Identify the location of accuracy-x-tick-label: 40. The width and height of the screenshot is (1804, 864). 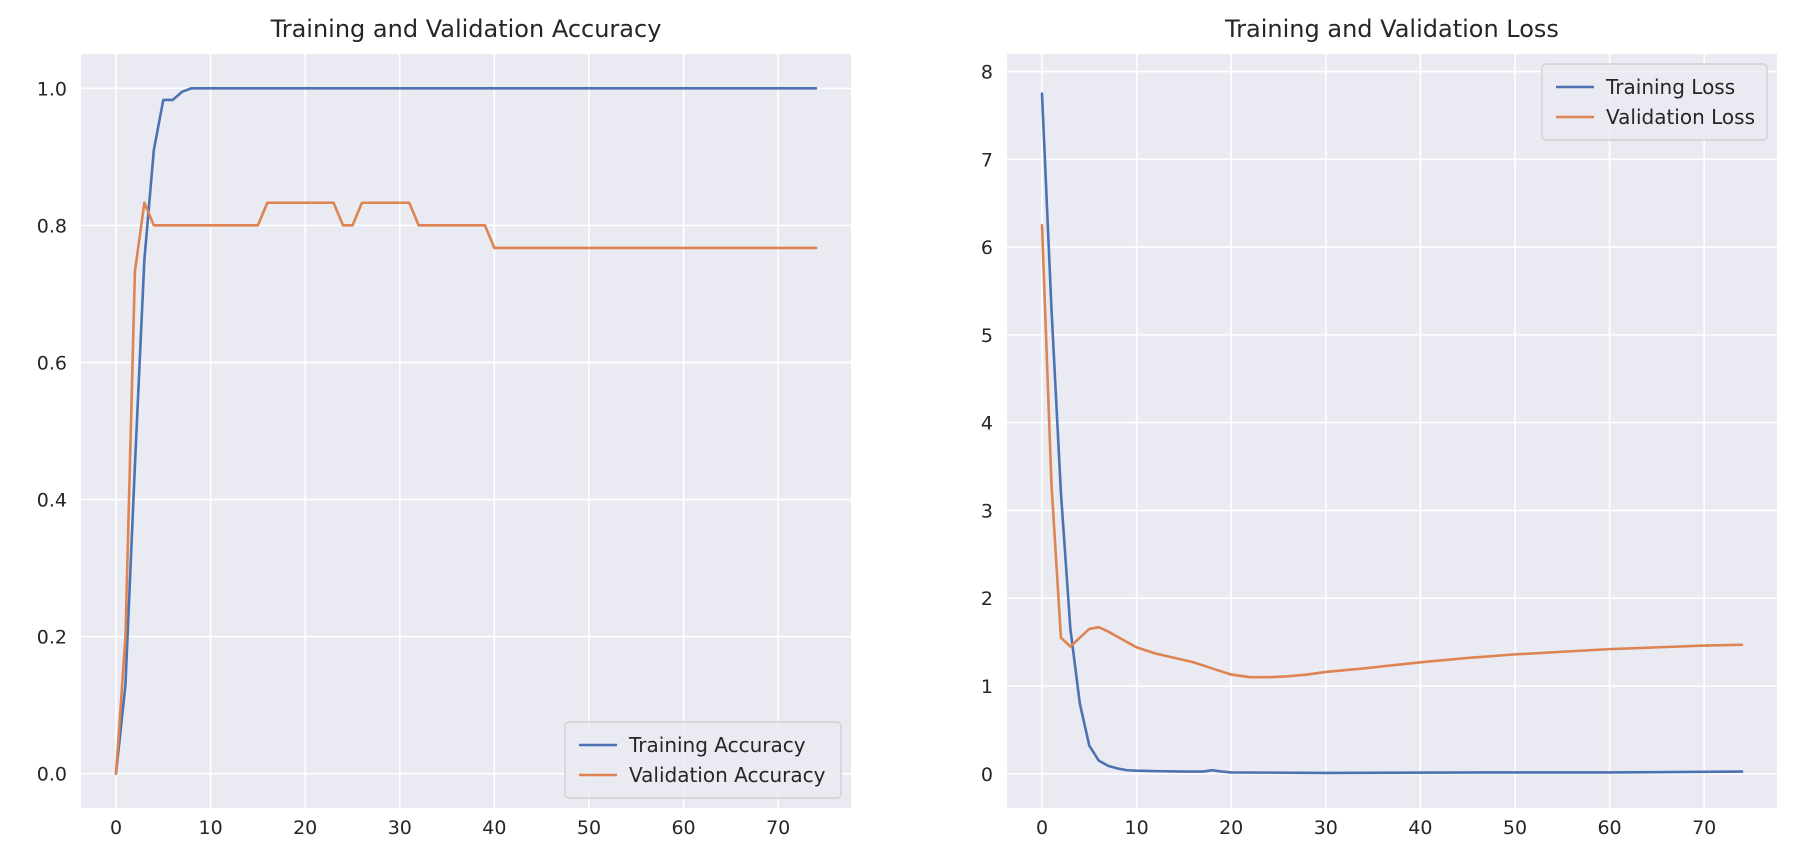
(494, 828).